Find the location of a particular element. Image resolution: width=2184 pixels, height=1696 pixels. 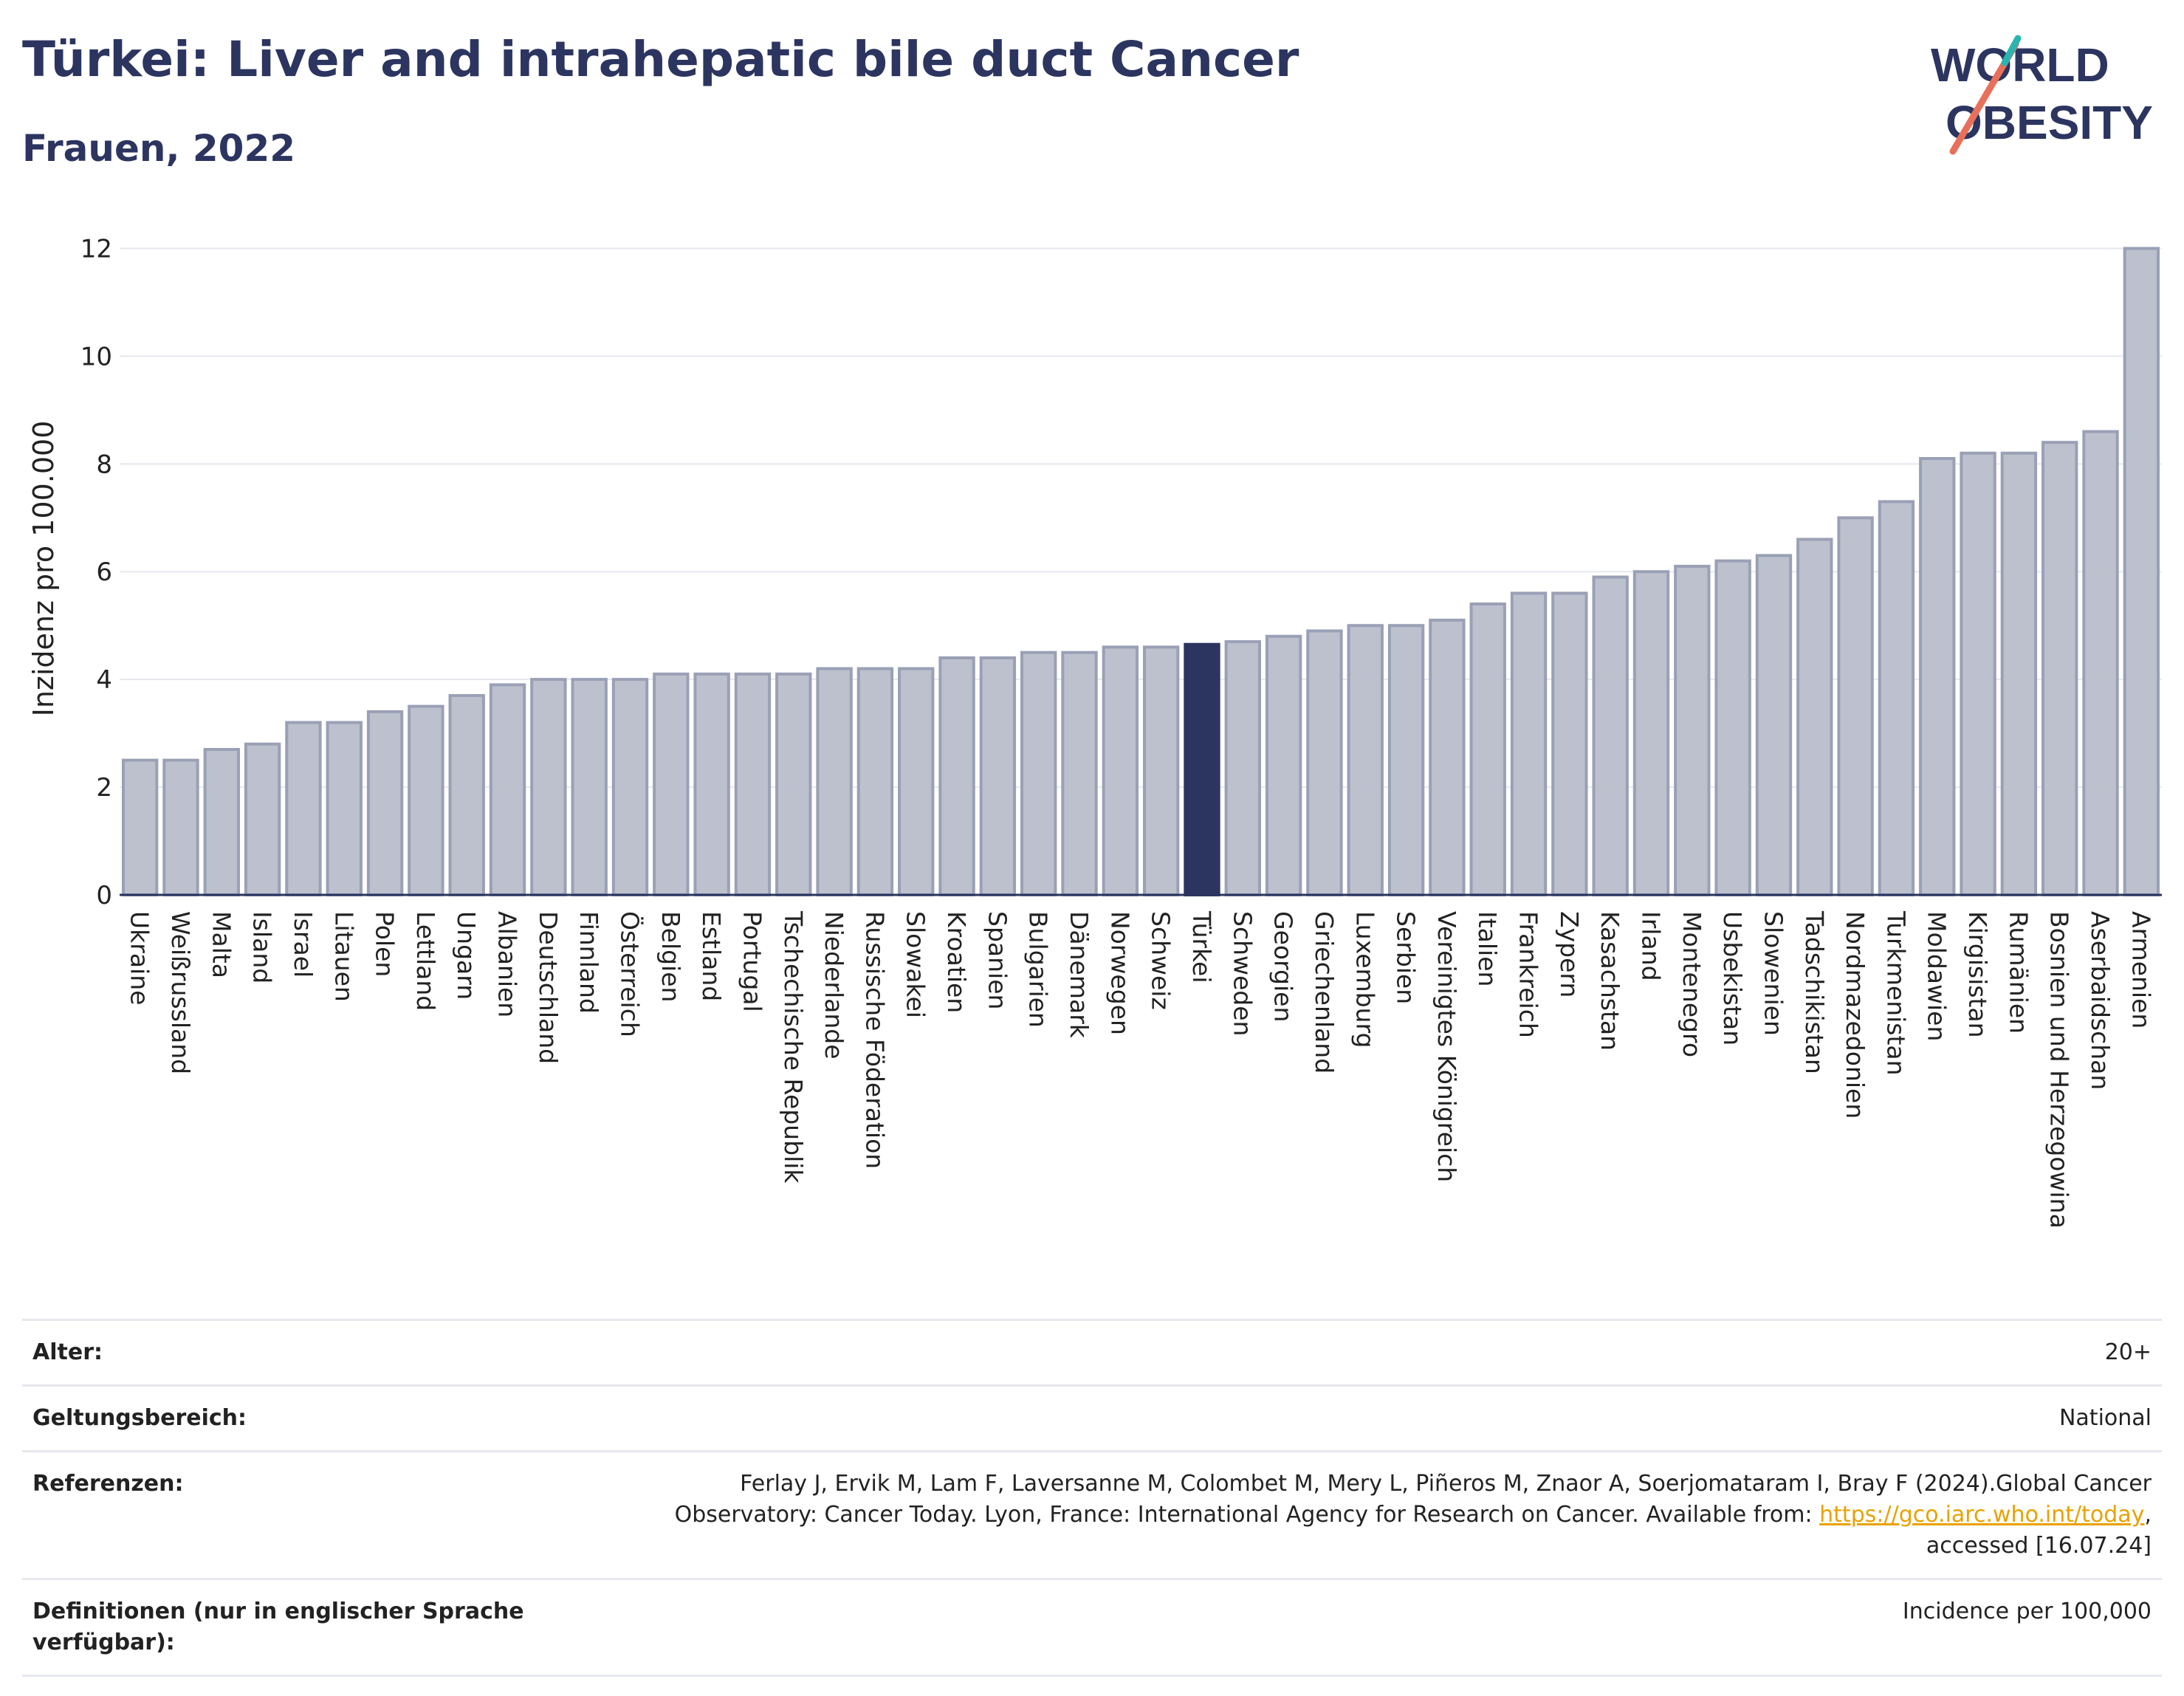

y-tick-label: 6 is located at coordinates (104, 572).